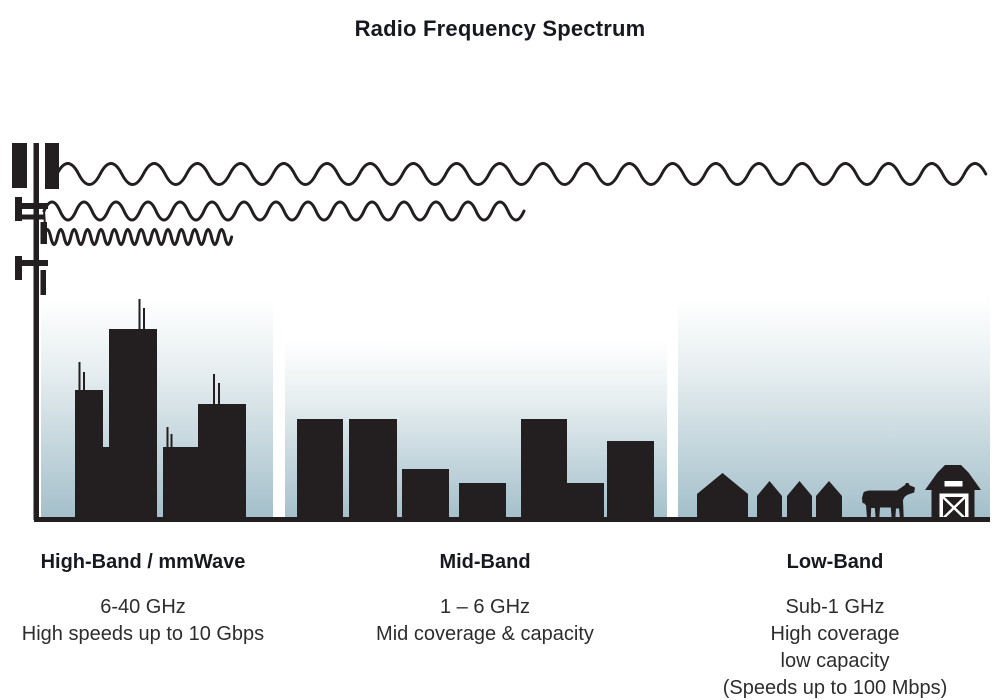 This screenshot has height=700, width=1000. What do you see at coordinates (953, 492) in the screenshot?
I see `barn-icon` at bounding box center [953, 492].